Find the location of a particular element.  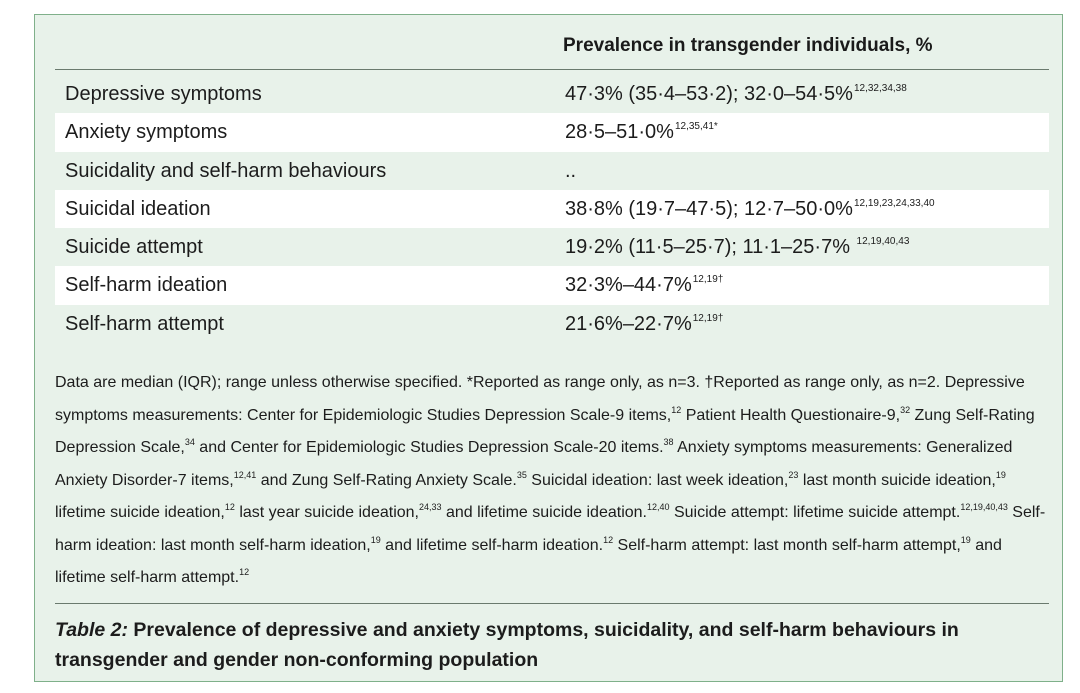

footnote-reference: 34 is located at coordinates (189, 442).